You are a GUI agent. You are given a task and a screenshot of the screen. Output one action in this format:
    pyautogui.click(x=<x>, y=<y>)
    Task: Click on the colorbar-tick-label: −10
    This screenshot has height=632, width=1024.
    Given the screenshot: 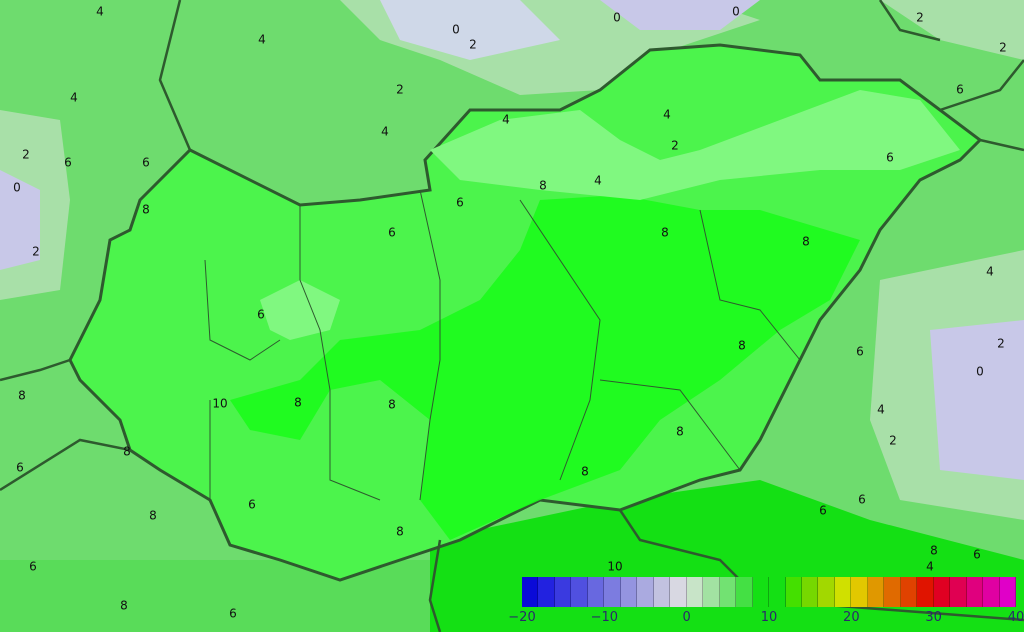 What is the action you would take?
    pyautogui.click(x=604, y=617)
    